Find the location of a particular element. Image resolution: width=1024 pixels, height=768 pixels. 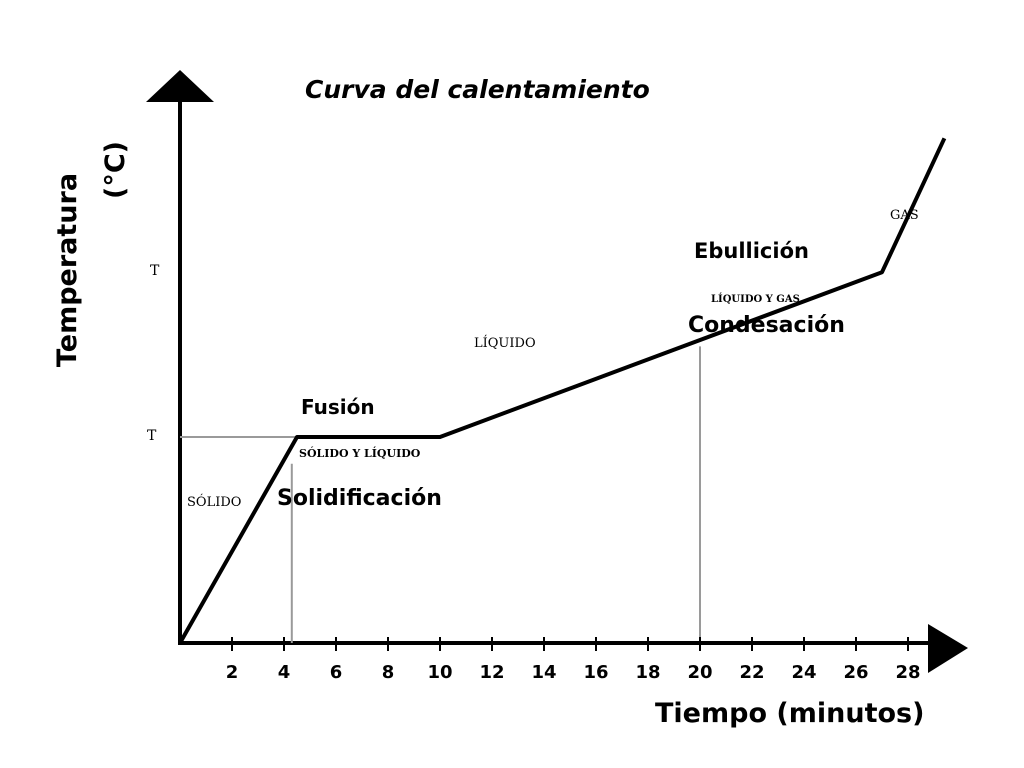

annotation-ebullicion: Ebullición is located at coordinates (751, 251).